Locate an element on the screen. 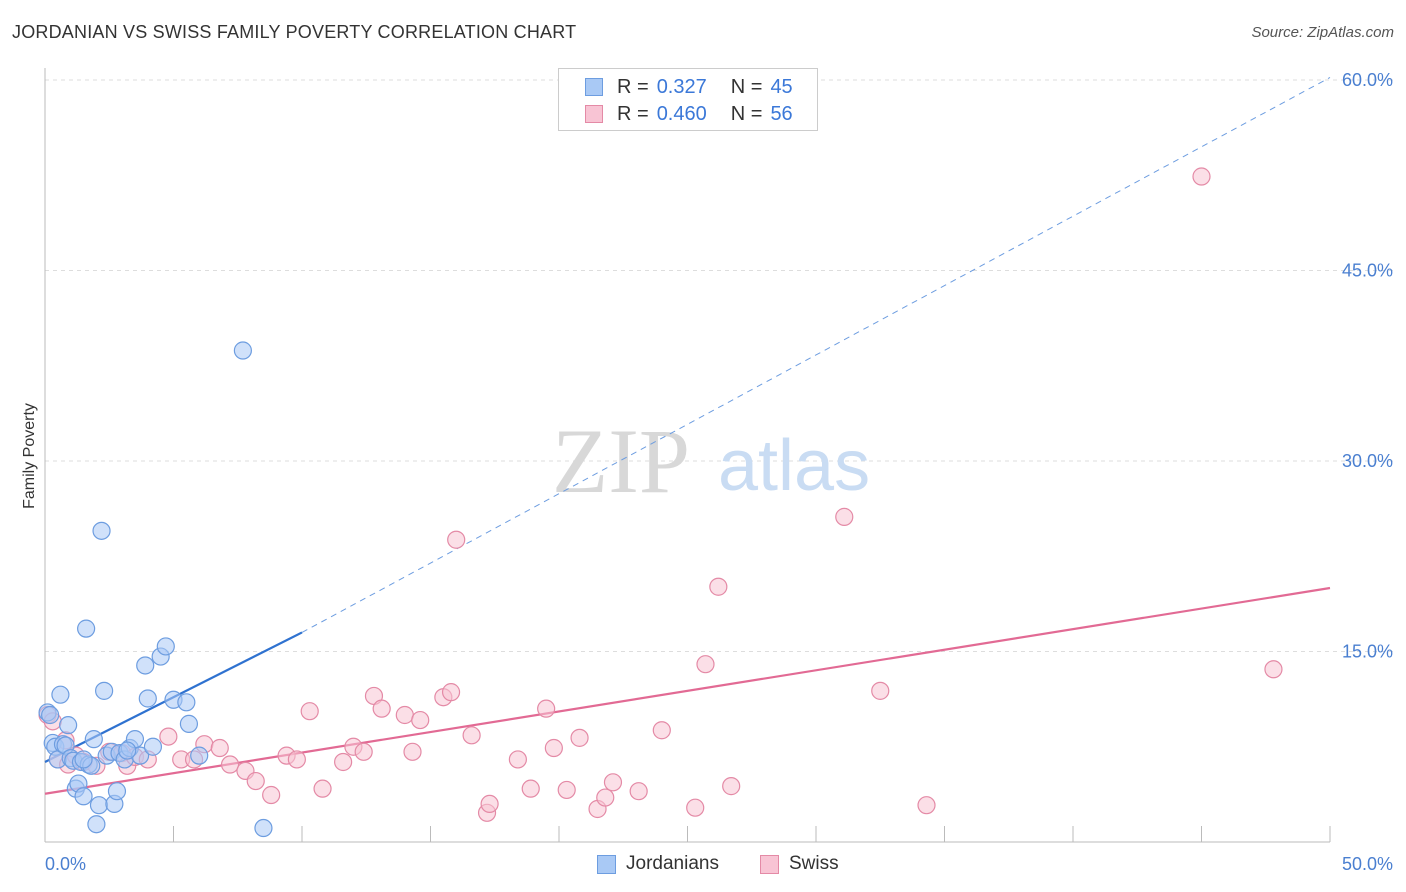  bottom-legend-swiss: Swiss is located at coordinates (799, 864).